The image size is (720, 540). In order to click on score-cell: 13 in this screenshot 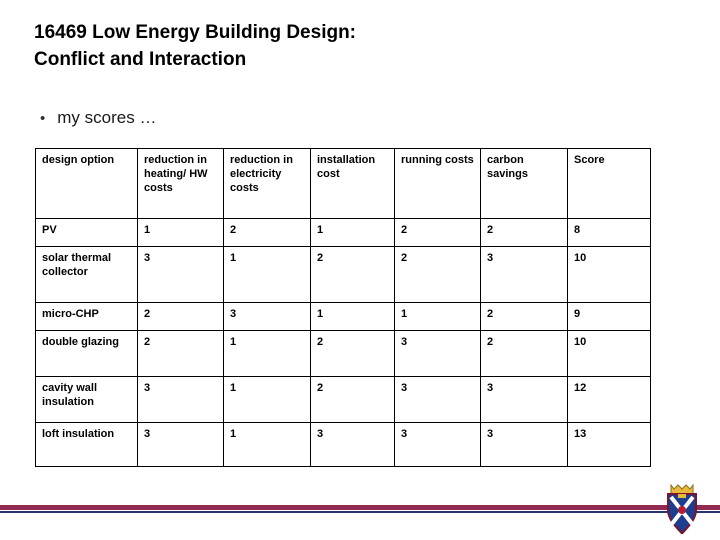, I will do `click(609, 444)`.